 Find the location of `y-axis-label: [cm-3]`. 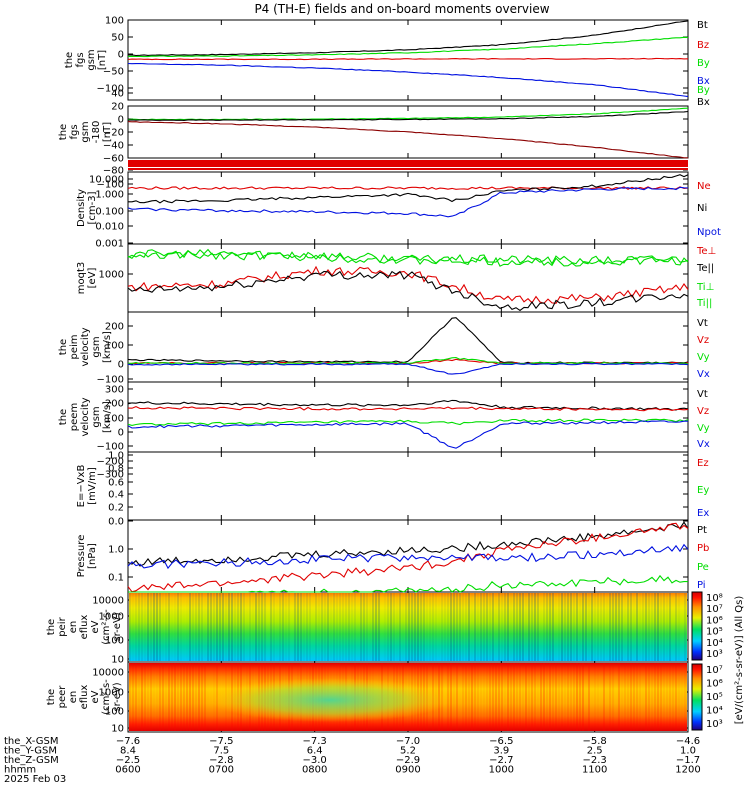

y-axis-label: [cm-3] is located at coordinates (92, 207).